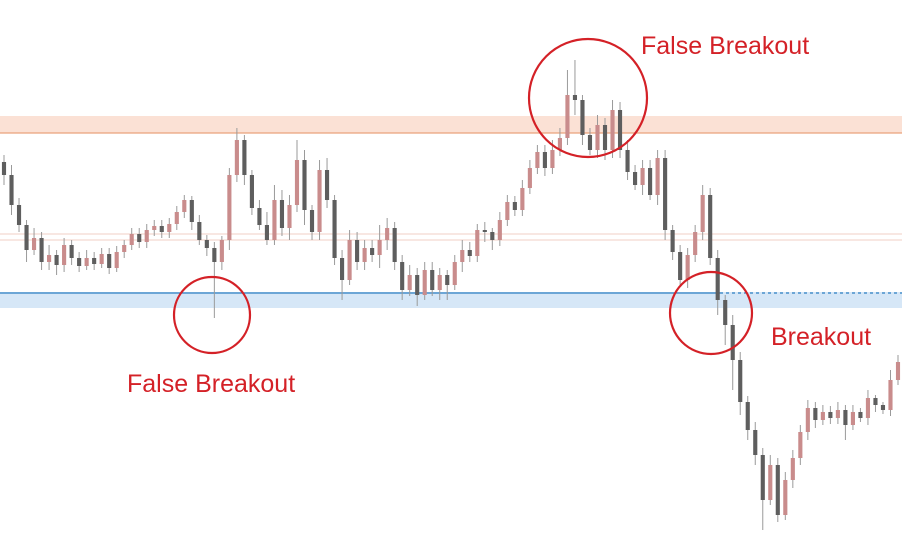 Image resolution: width=902 pixels, height=543 pixels. What do you see at coordinates (212, 315) in the screenshot?
I see `false-breakout-low-circle` at bounding box center [212, 315].